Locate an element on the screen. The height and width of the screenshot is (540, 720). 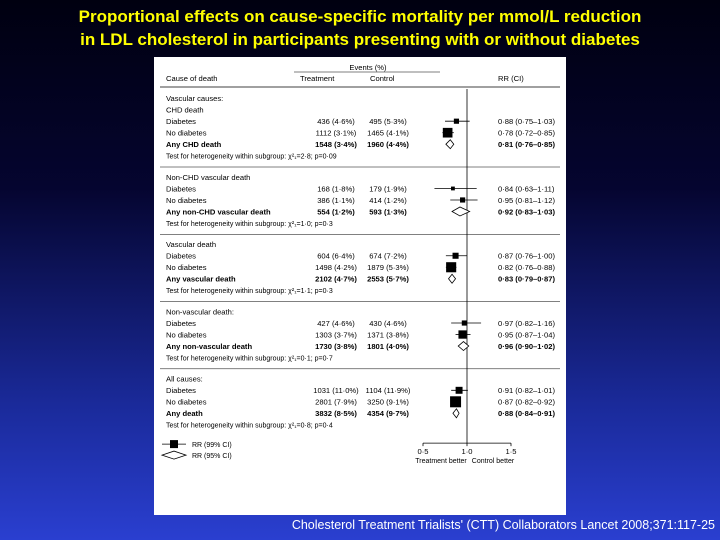
row-control: 593 (1·3%) is located at coordinates (388, 211).